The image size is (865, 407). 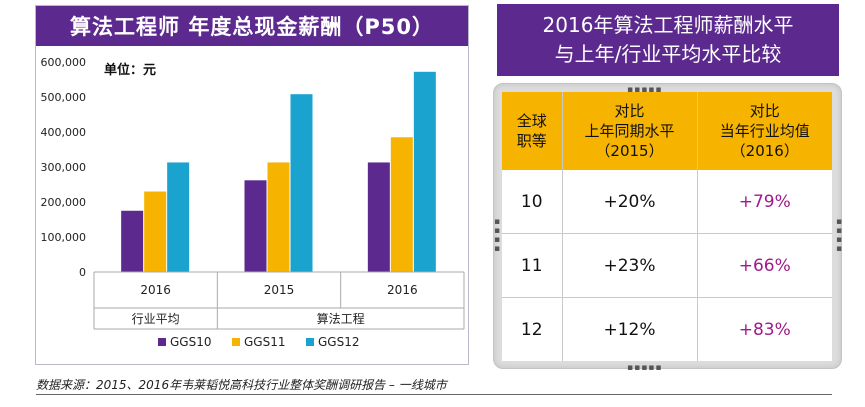 I want to click on table-row: 12 +12% +83%, so click(x=667, y=329).